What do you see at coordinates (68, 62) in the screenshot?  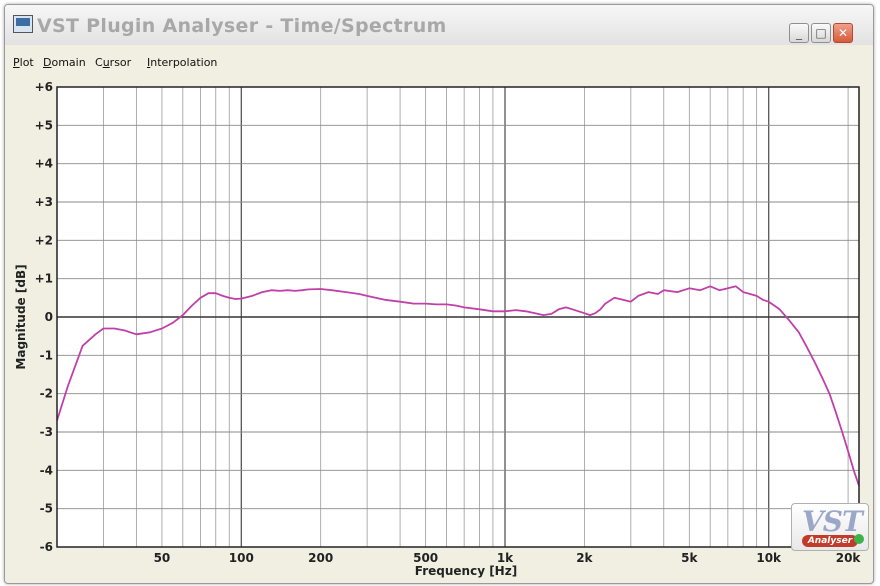 I see `menu-domain-label: omain` at bounding box center [68, 62].